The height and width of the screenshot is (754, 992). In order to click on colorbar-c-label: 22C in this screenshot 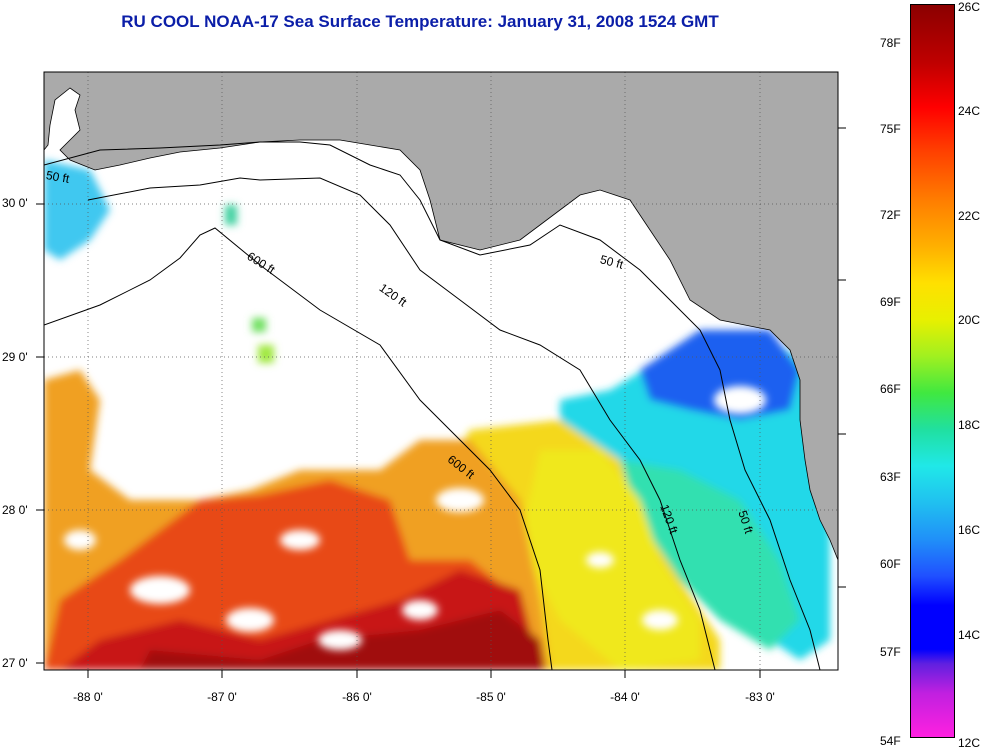, I will do `click(969, 216)`.